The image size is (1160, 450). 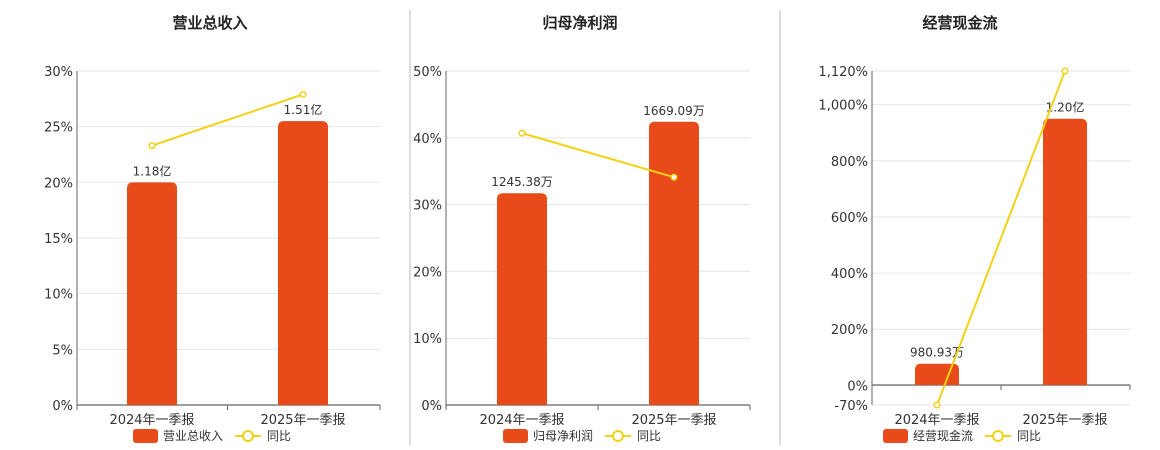 I want to click on legend: 营业总收入 同比, so click(x=212, y=436).